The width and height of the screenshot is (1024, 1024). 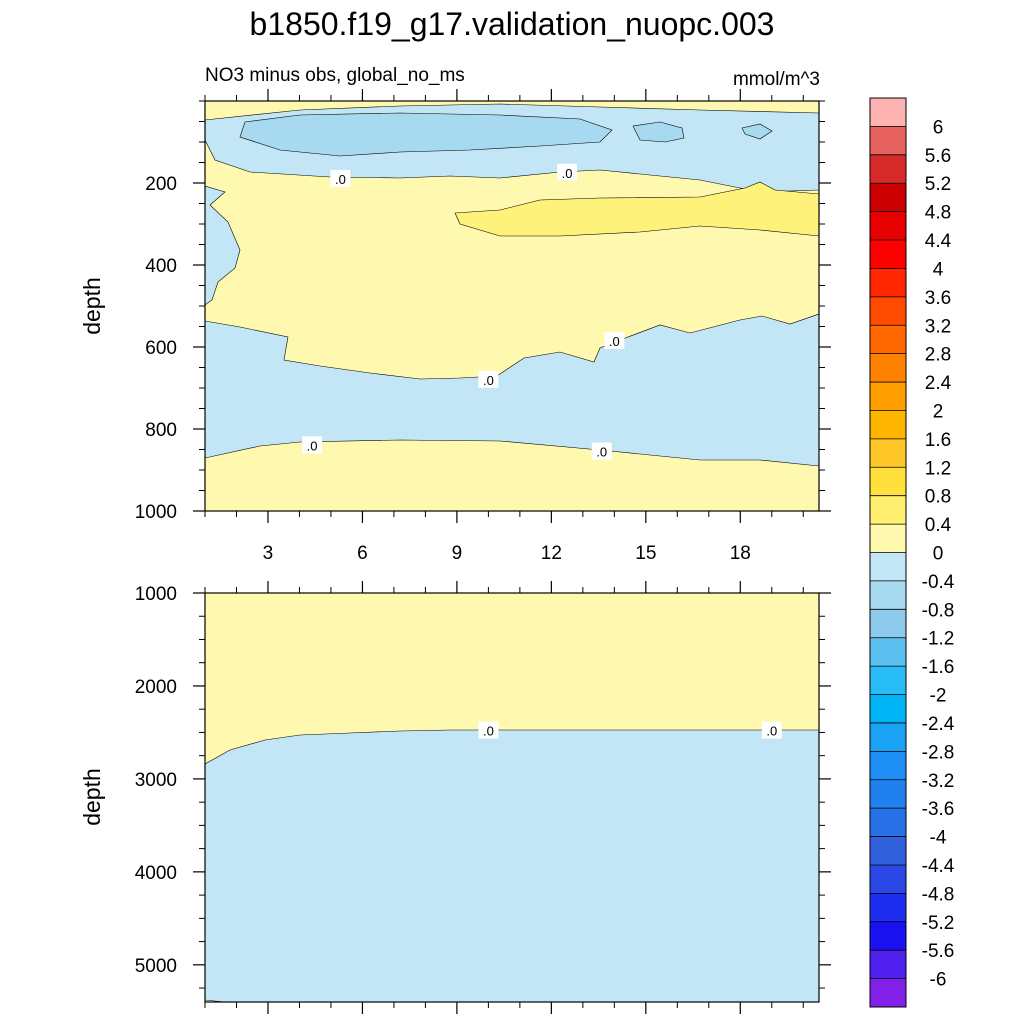 What do you see at coordinates (938, 838) in the screenshot?
I see `colorbar-label: -4` at bounding box center [938, 838].